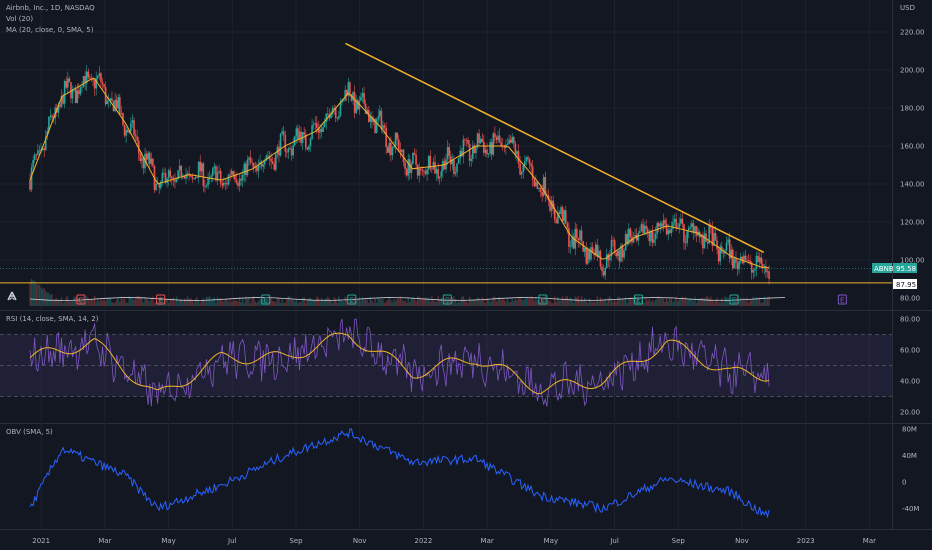  I want to click on support-price-tag: 87.95, so click(905, 284).